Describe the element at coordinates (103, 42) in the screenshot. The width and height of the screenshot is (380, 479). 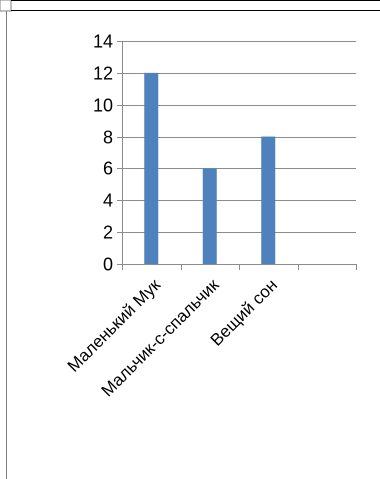
I see `y-tick-label: 14` at that location.